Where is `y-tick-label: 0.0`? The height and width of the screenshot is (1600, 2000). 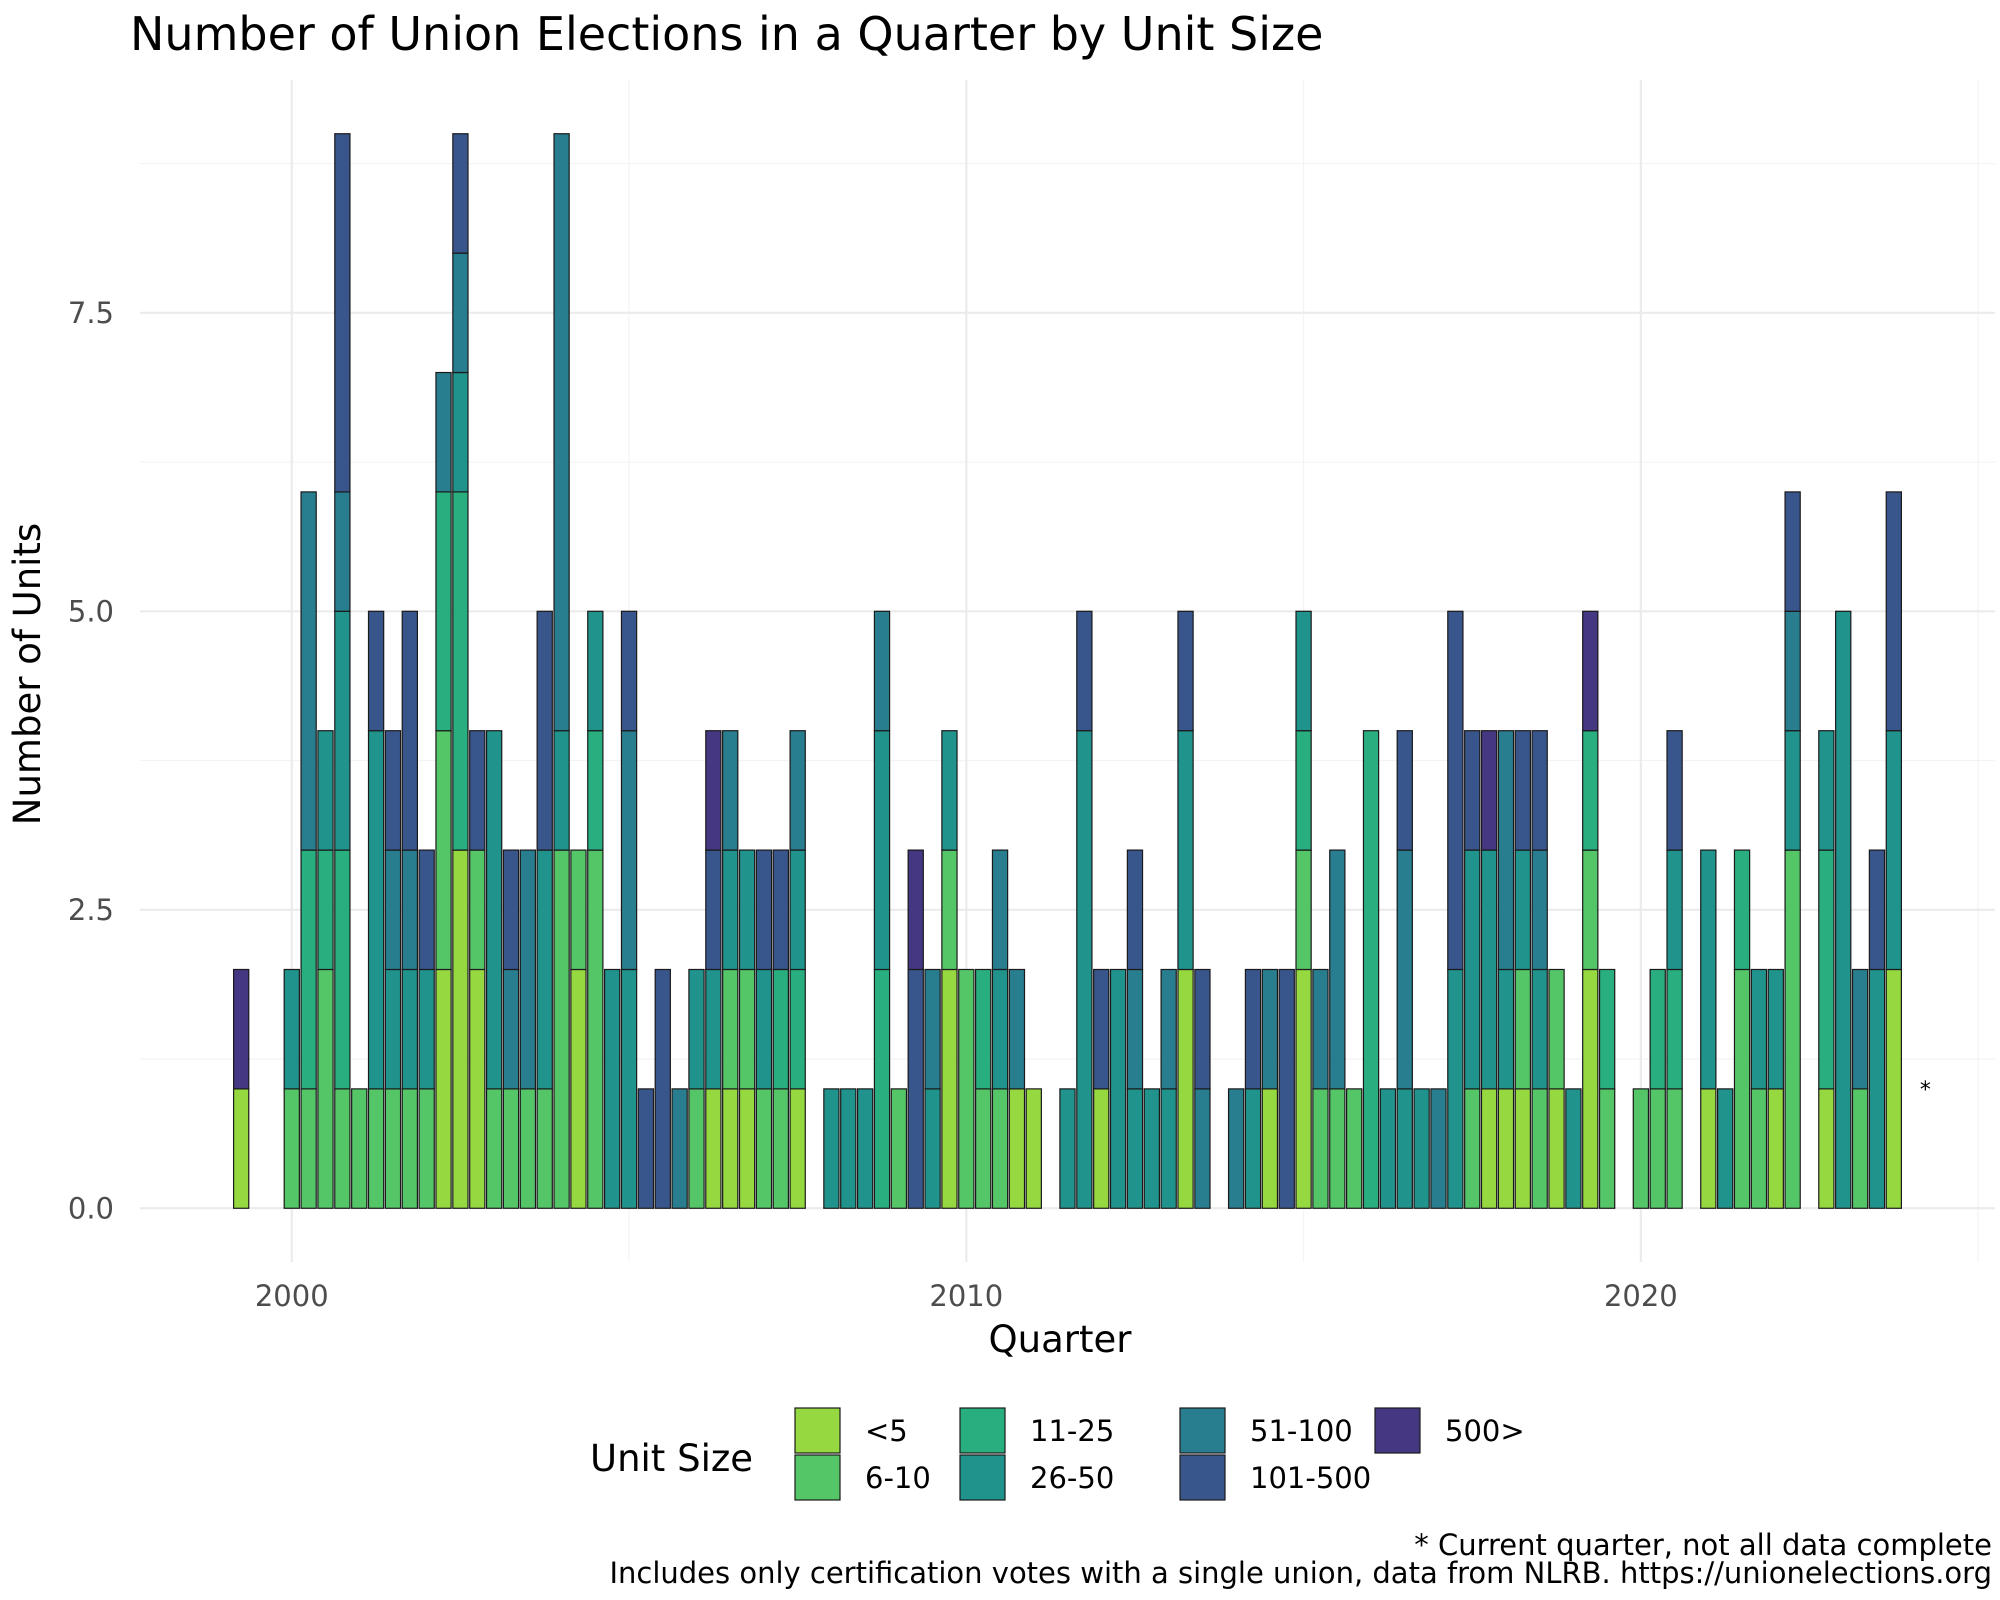
y-tick-label: 0.0 is located at coordinates (91, 1208).